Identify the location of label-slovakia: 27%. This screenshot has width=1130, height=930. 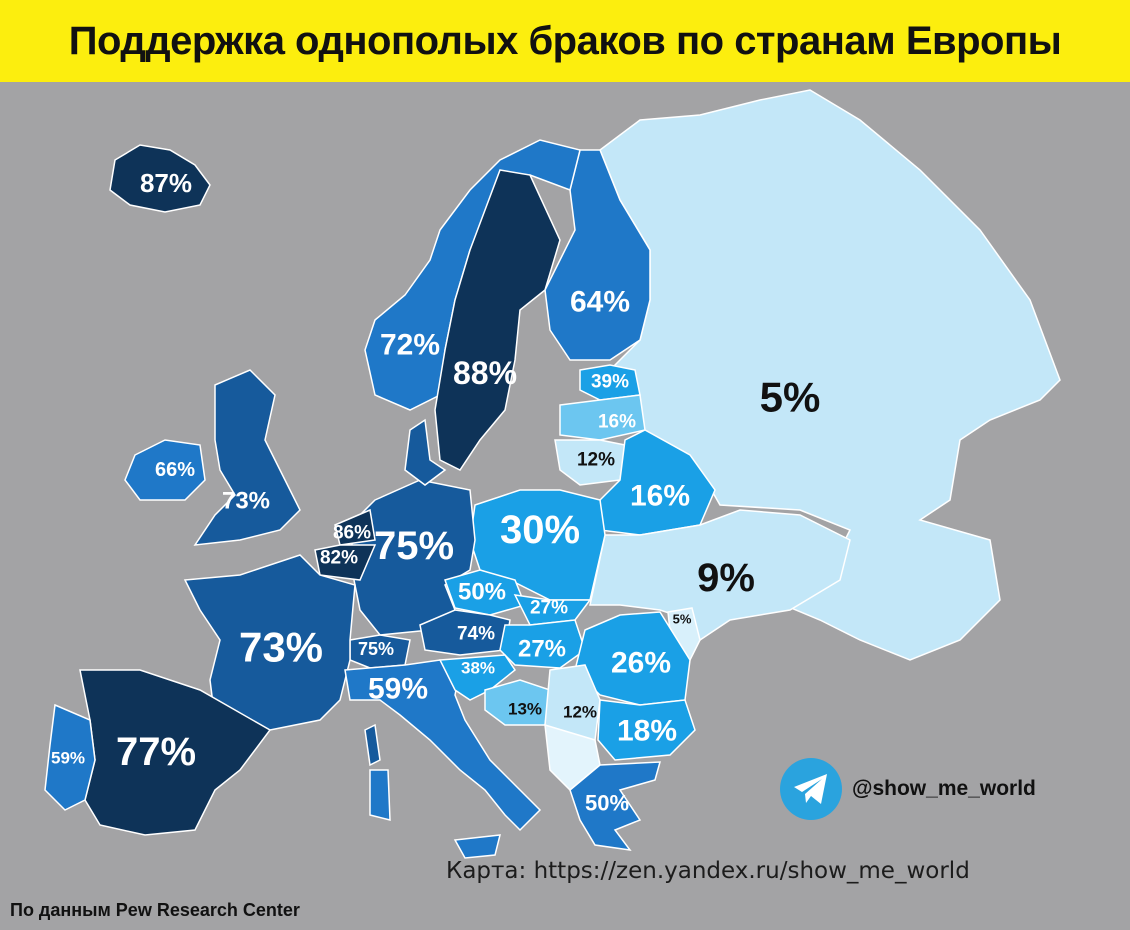
(549, 608).